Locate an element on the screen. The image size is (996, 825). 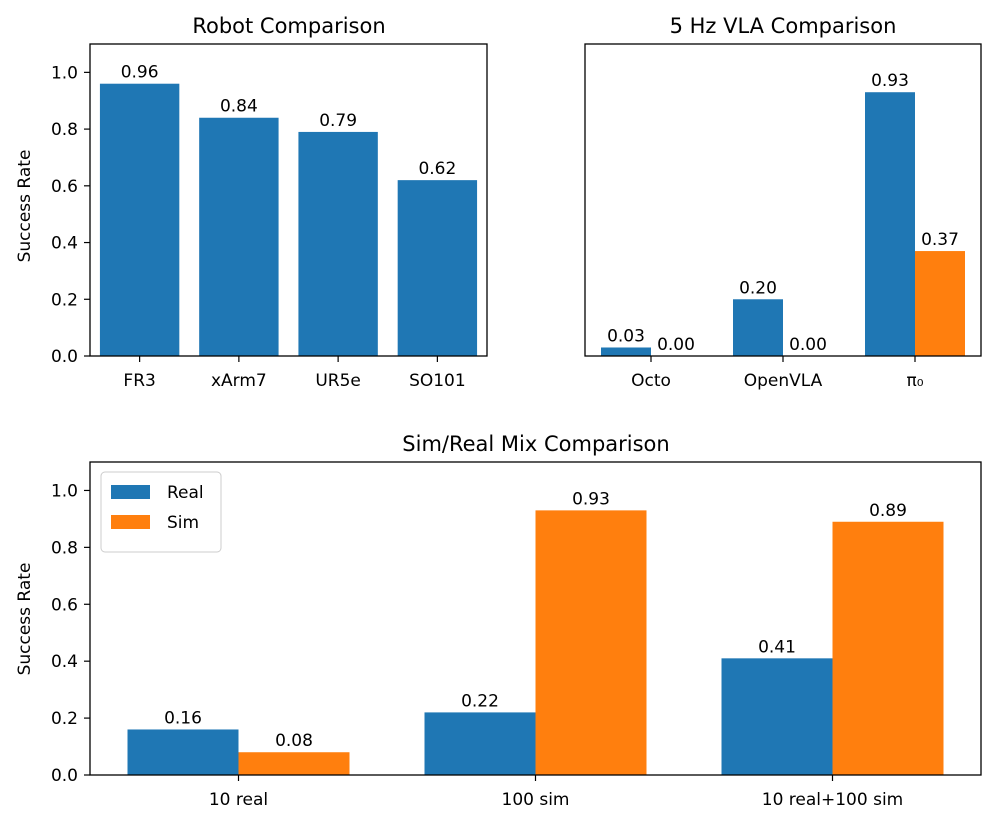
bar-value-label: 0.03 is located at coordinates (626, 336).